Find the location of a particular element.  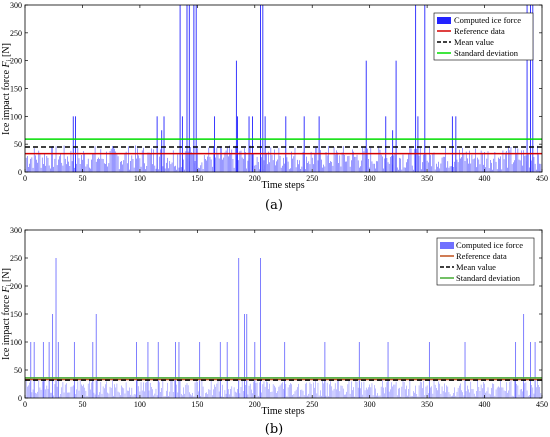

y-axis-label-b: Ice impact force Fi [N] is located at coordinates (7, 314).